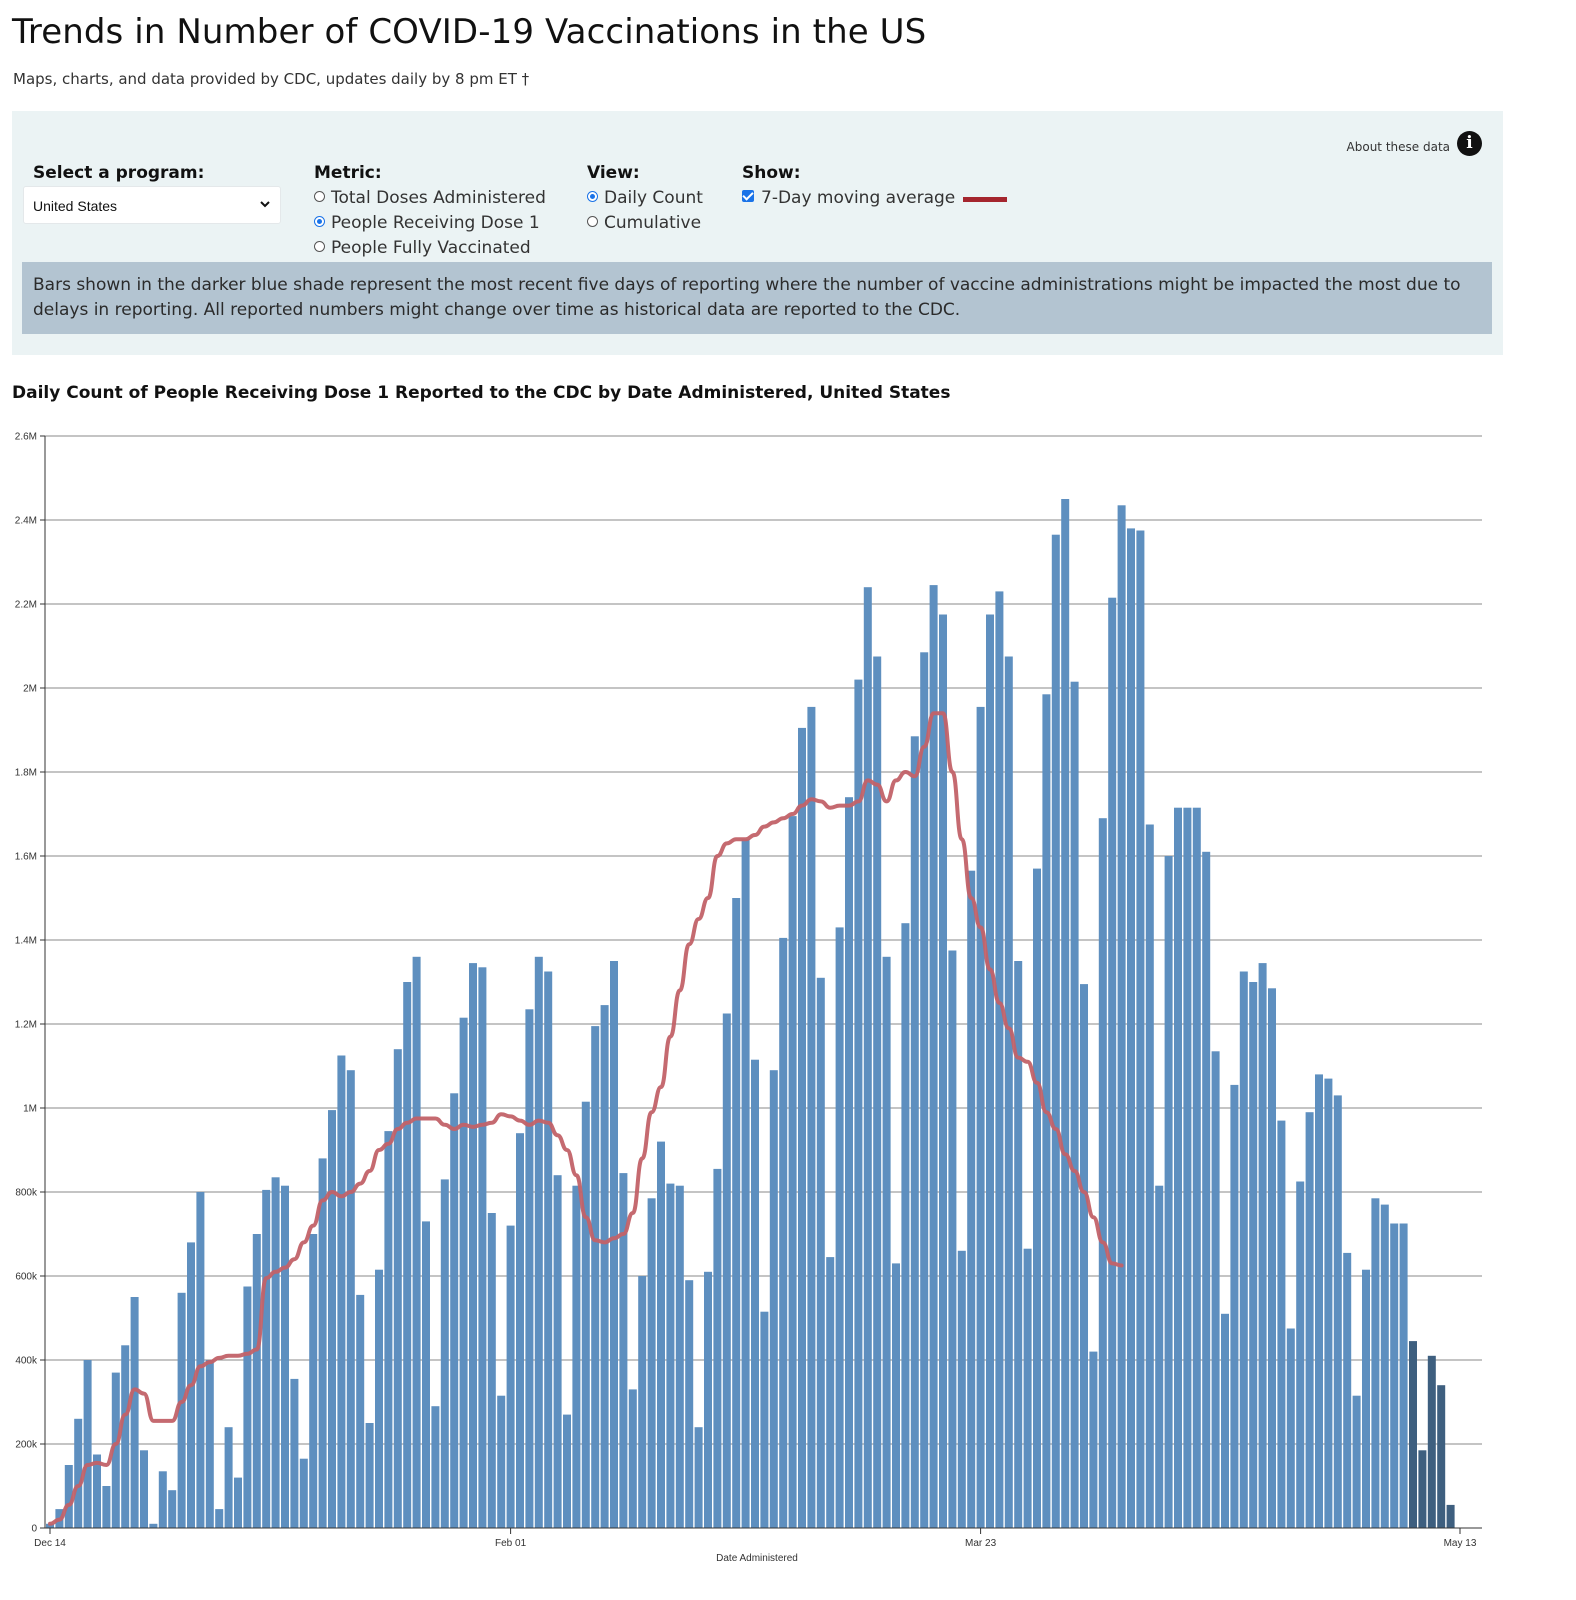 Image resolution: width=1576 pixels, height=1600 pixels. Describe the element at coordinates (50, 1543) in the screenshot. I see `x-tick-label: Dec 14` at that location.